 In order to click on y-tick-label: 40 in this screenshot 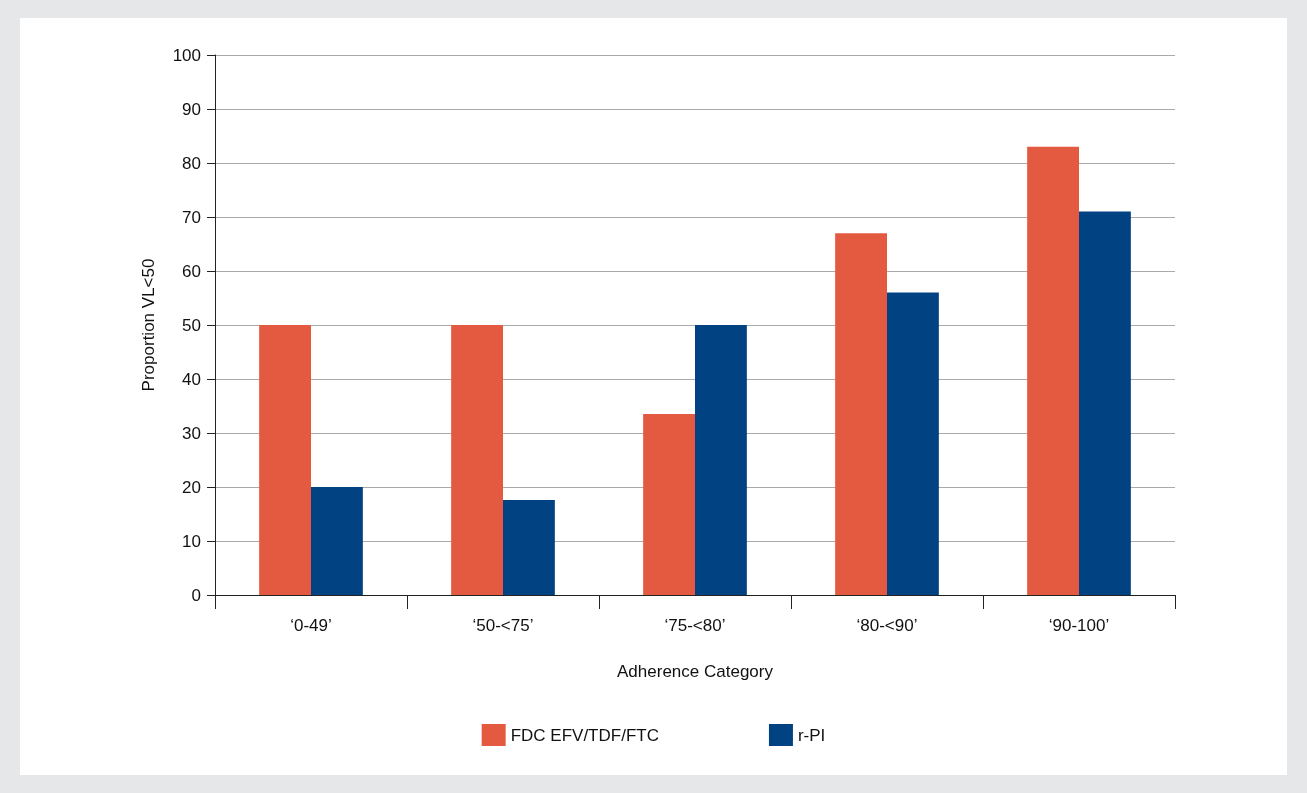, I will do `click(191, 379)`.